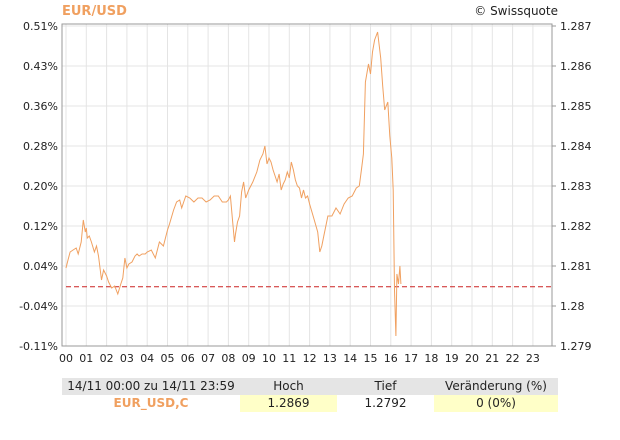  Describe the element at coordinates (228, 358) in the screenshot. I see `x-tick-label: 08` at that location.